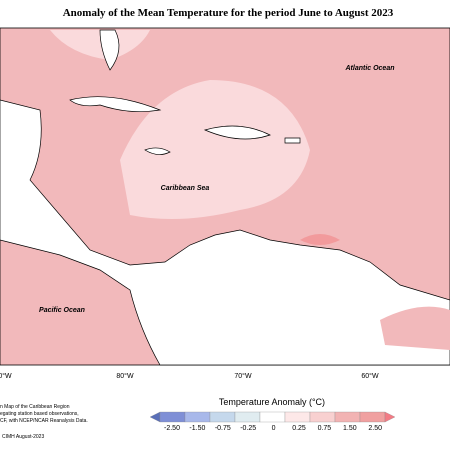 The width and height of the screenshot is (450, 450). I want to click on ocean-label: Pacific Ocean, so click(62, 310).